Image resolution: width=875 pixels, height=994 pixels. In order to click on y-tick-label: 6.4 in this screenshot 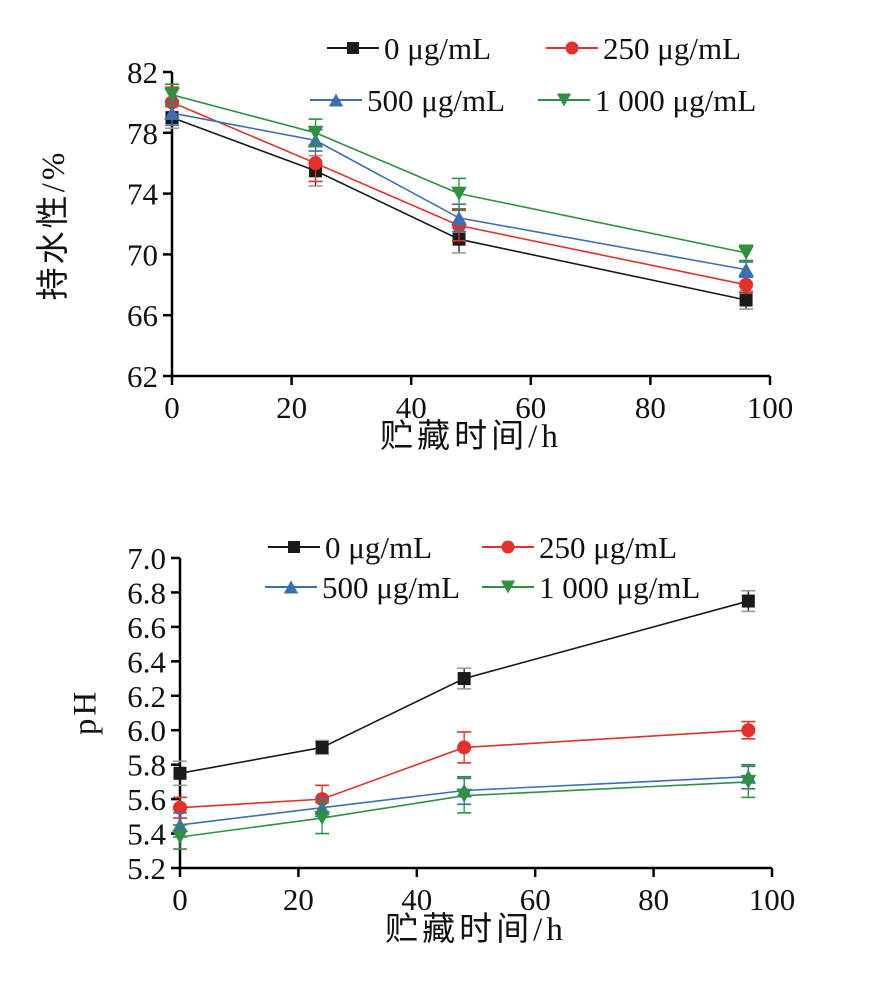, I will do `click(146, 661)`.